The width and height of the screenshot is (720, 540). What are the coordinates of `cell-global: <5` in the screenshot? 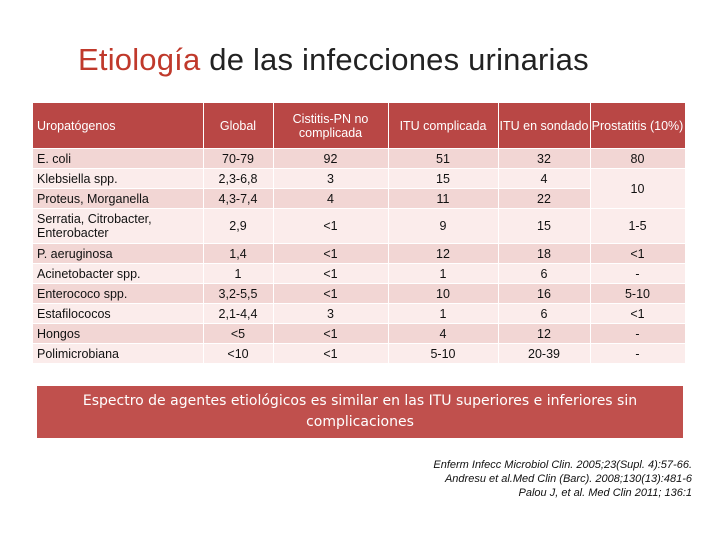 It's located at (238, 333).